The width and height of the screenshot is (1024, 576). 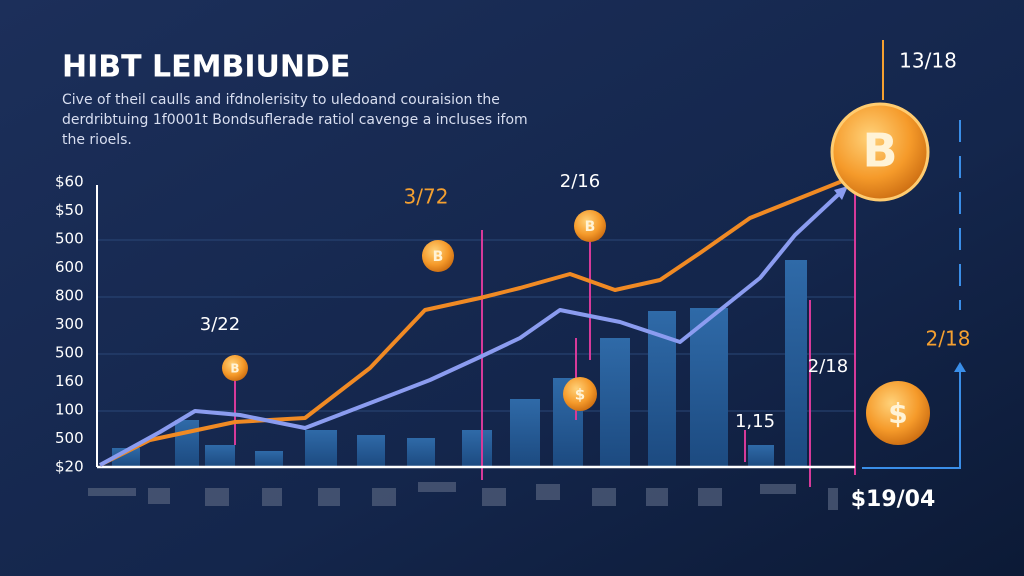 I want to click on y-label: 800, so click(x=69, y=296).